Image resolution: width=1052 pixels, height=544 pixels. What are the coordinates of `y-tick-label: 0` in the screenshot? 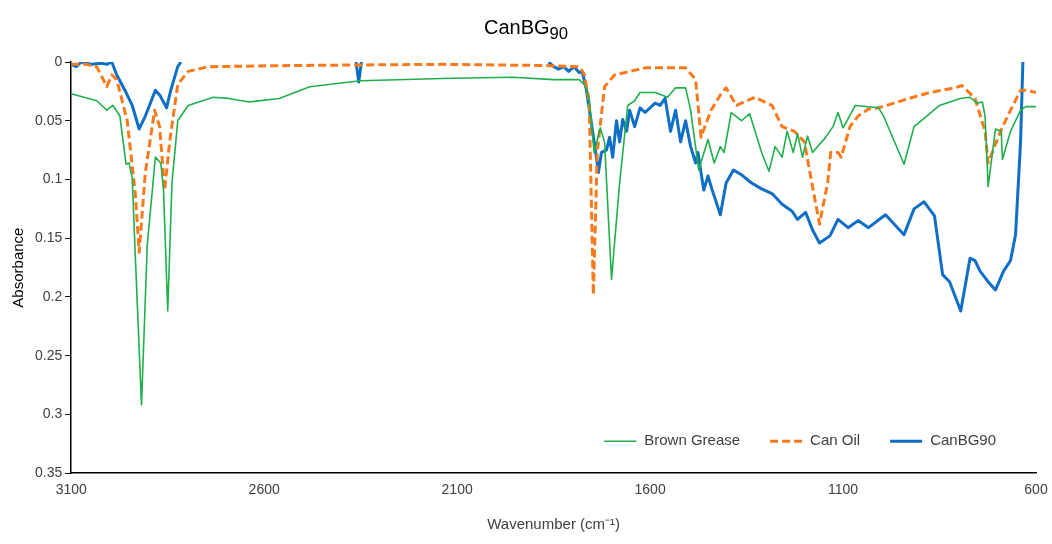 It's located at (58, 60).